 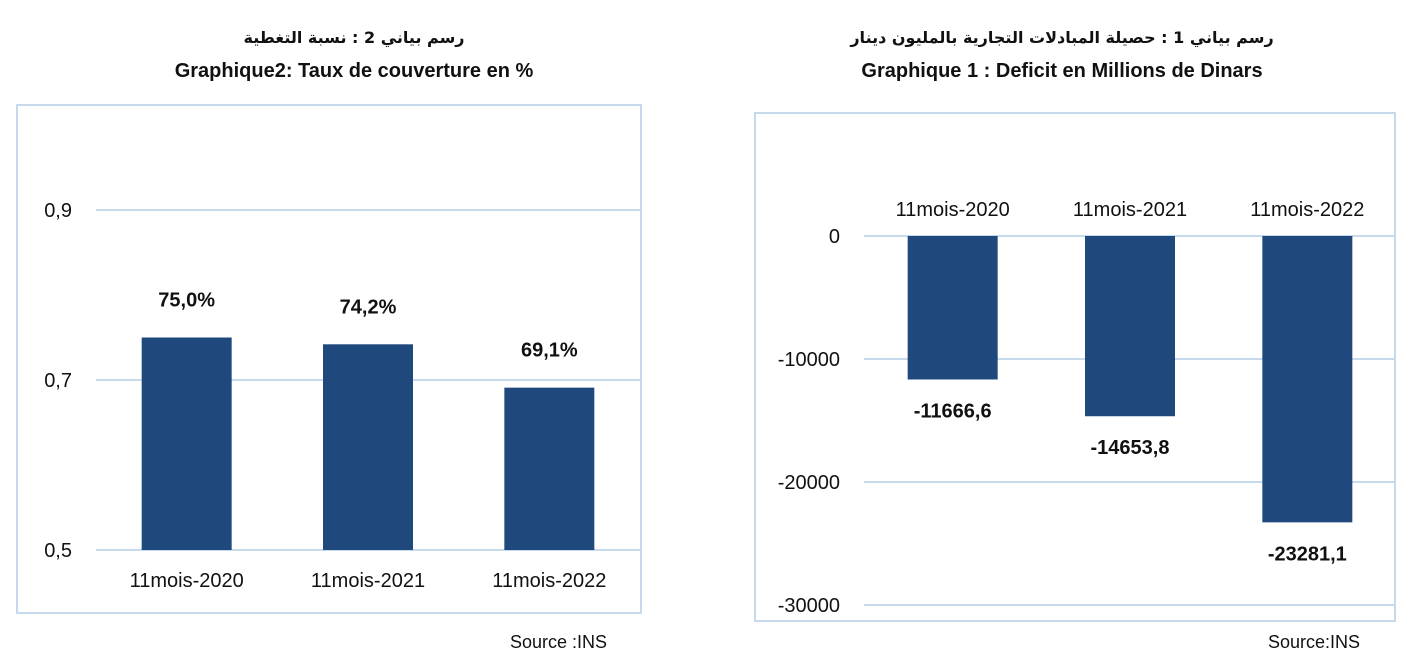 I want to click on chart-title: Graphique2: Taux de couverture en %, so click(x=354, y=71).